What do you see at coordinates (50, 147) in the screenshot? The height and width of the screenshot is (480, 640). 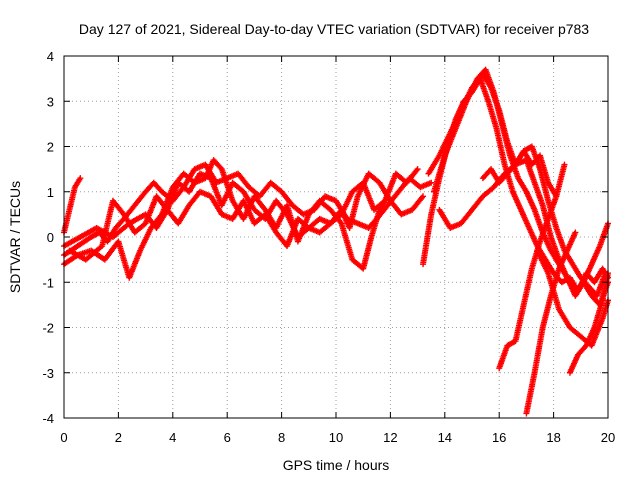 I see `y-tick-label: 2` at bounding box center [50, 147].